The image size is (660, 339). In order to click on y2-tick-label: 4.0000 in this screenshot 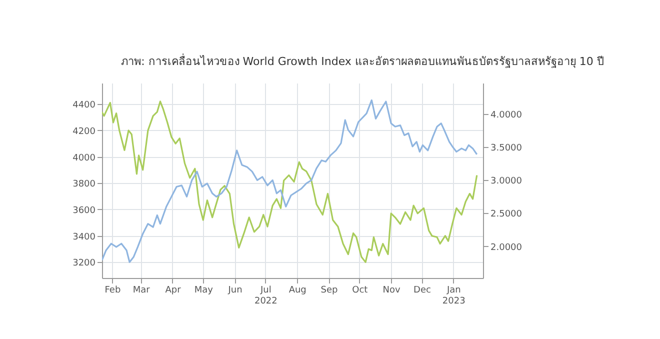, I will do `click(506, 115)`.